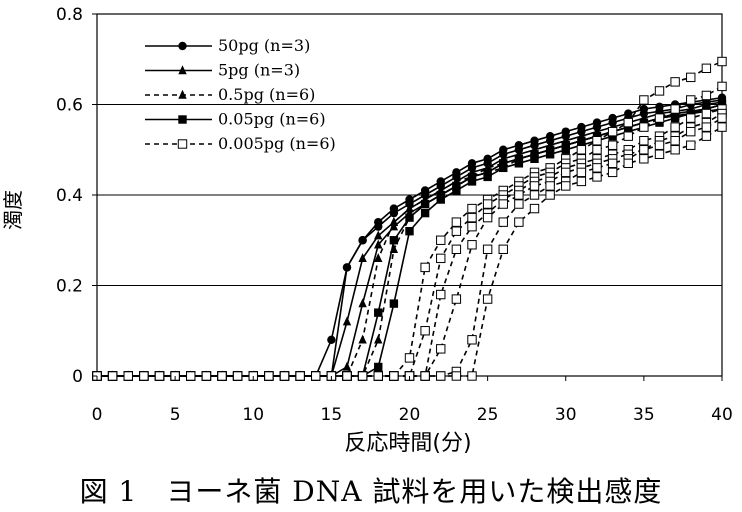 This screenshot has width=742, height=512. What do you see at coordinates (175, 415) in the screenshot?
I see `x-tick-label: 5` at bounding box center [175, 415].